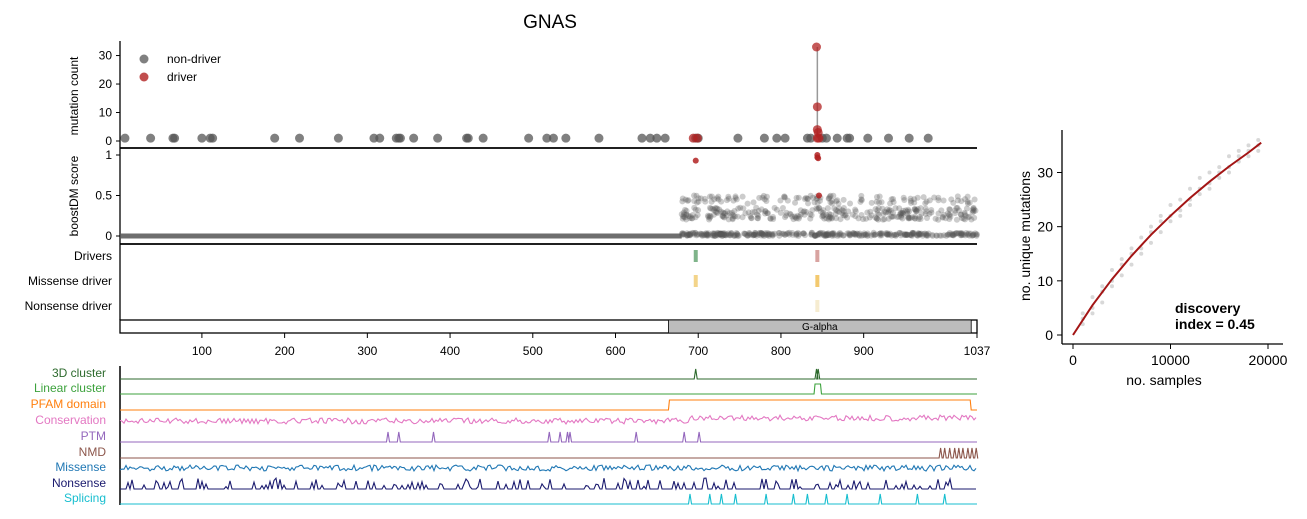  I want to click on driver-score-point, so click(695, 160).